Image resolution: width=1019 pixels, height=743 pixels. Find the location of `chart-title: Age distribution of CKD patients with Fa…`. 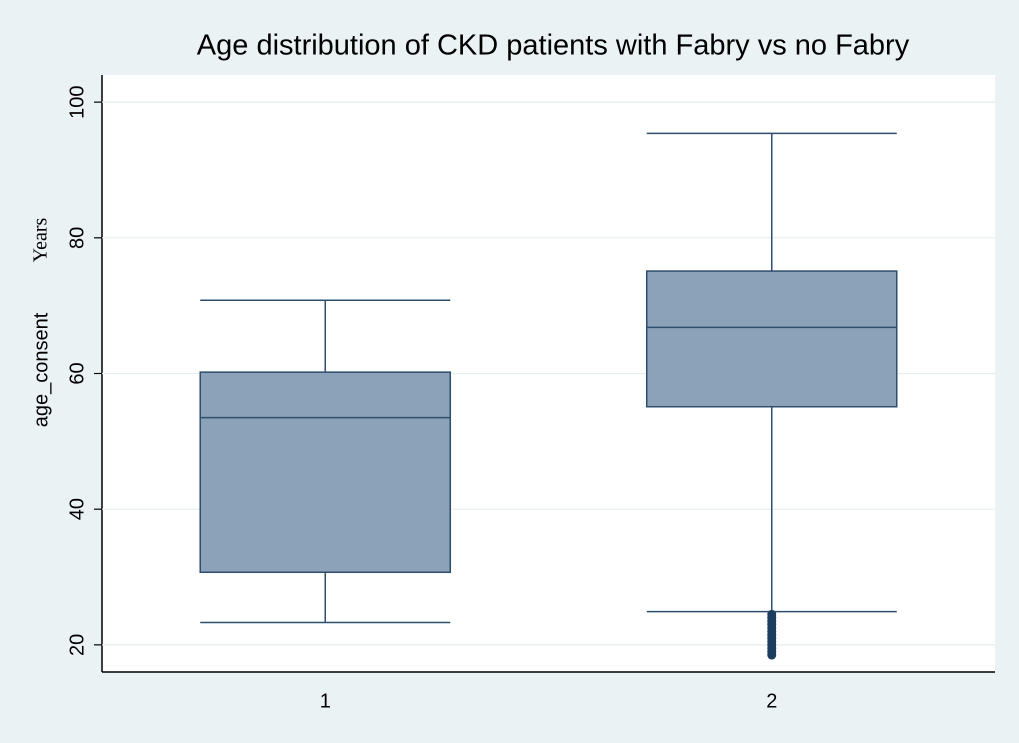

chart-title: Age distribution of CKD patients with Fa… is located at coordinates (553, 46).